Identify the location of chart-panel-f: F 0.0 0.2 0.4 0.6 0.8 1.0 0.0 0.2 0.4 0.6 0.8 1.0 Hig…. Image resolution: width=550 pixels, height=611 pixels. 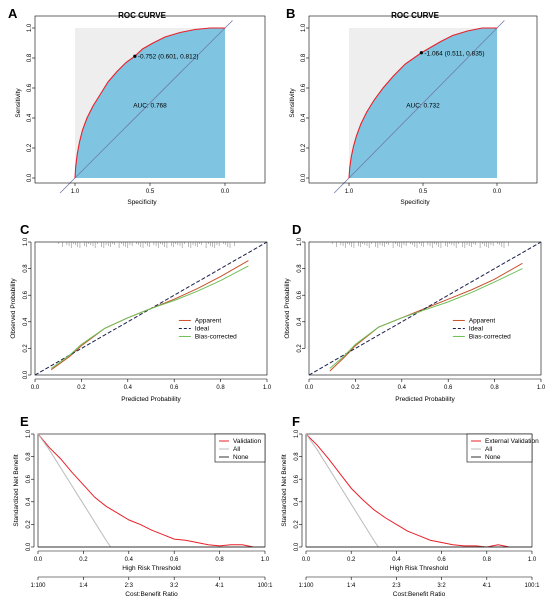
(410, 506).